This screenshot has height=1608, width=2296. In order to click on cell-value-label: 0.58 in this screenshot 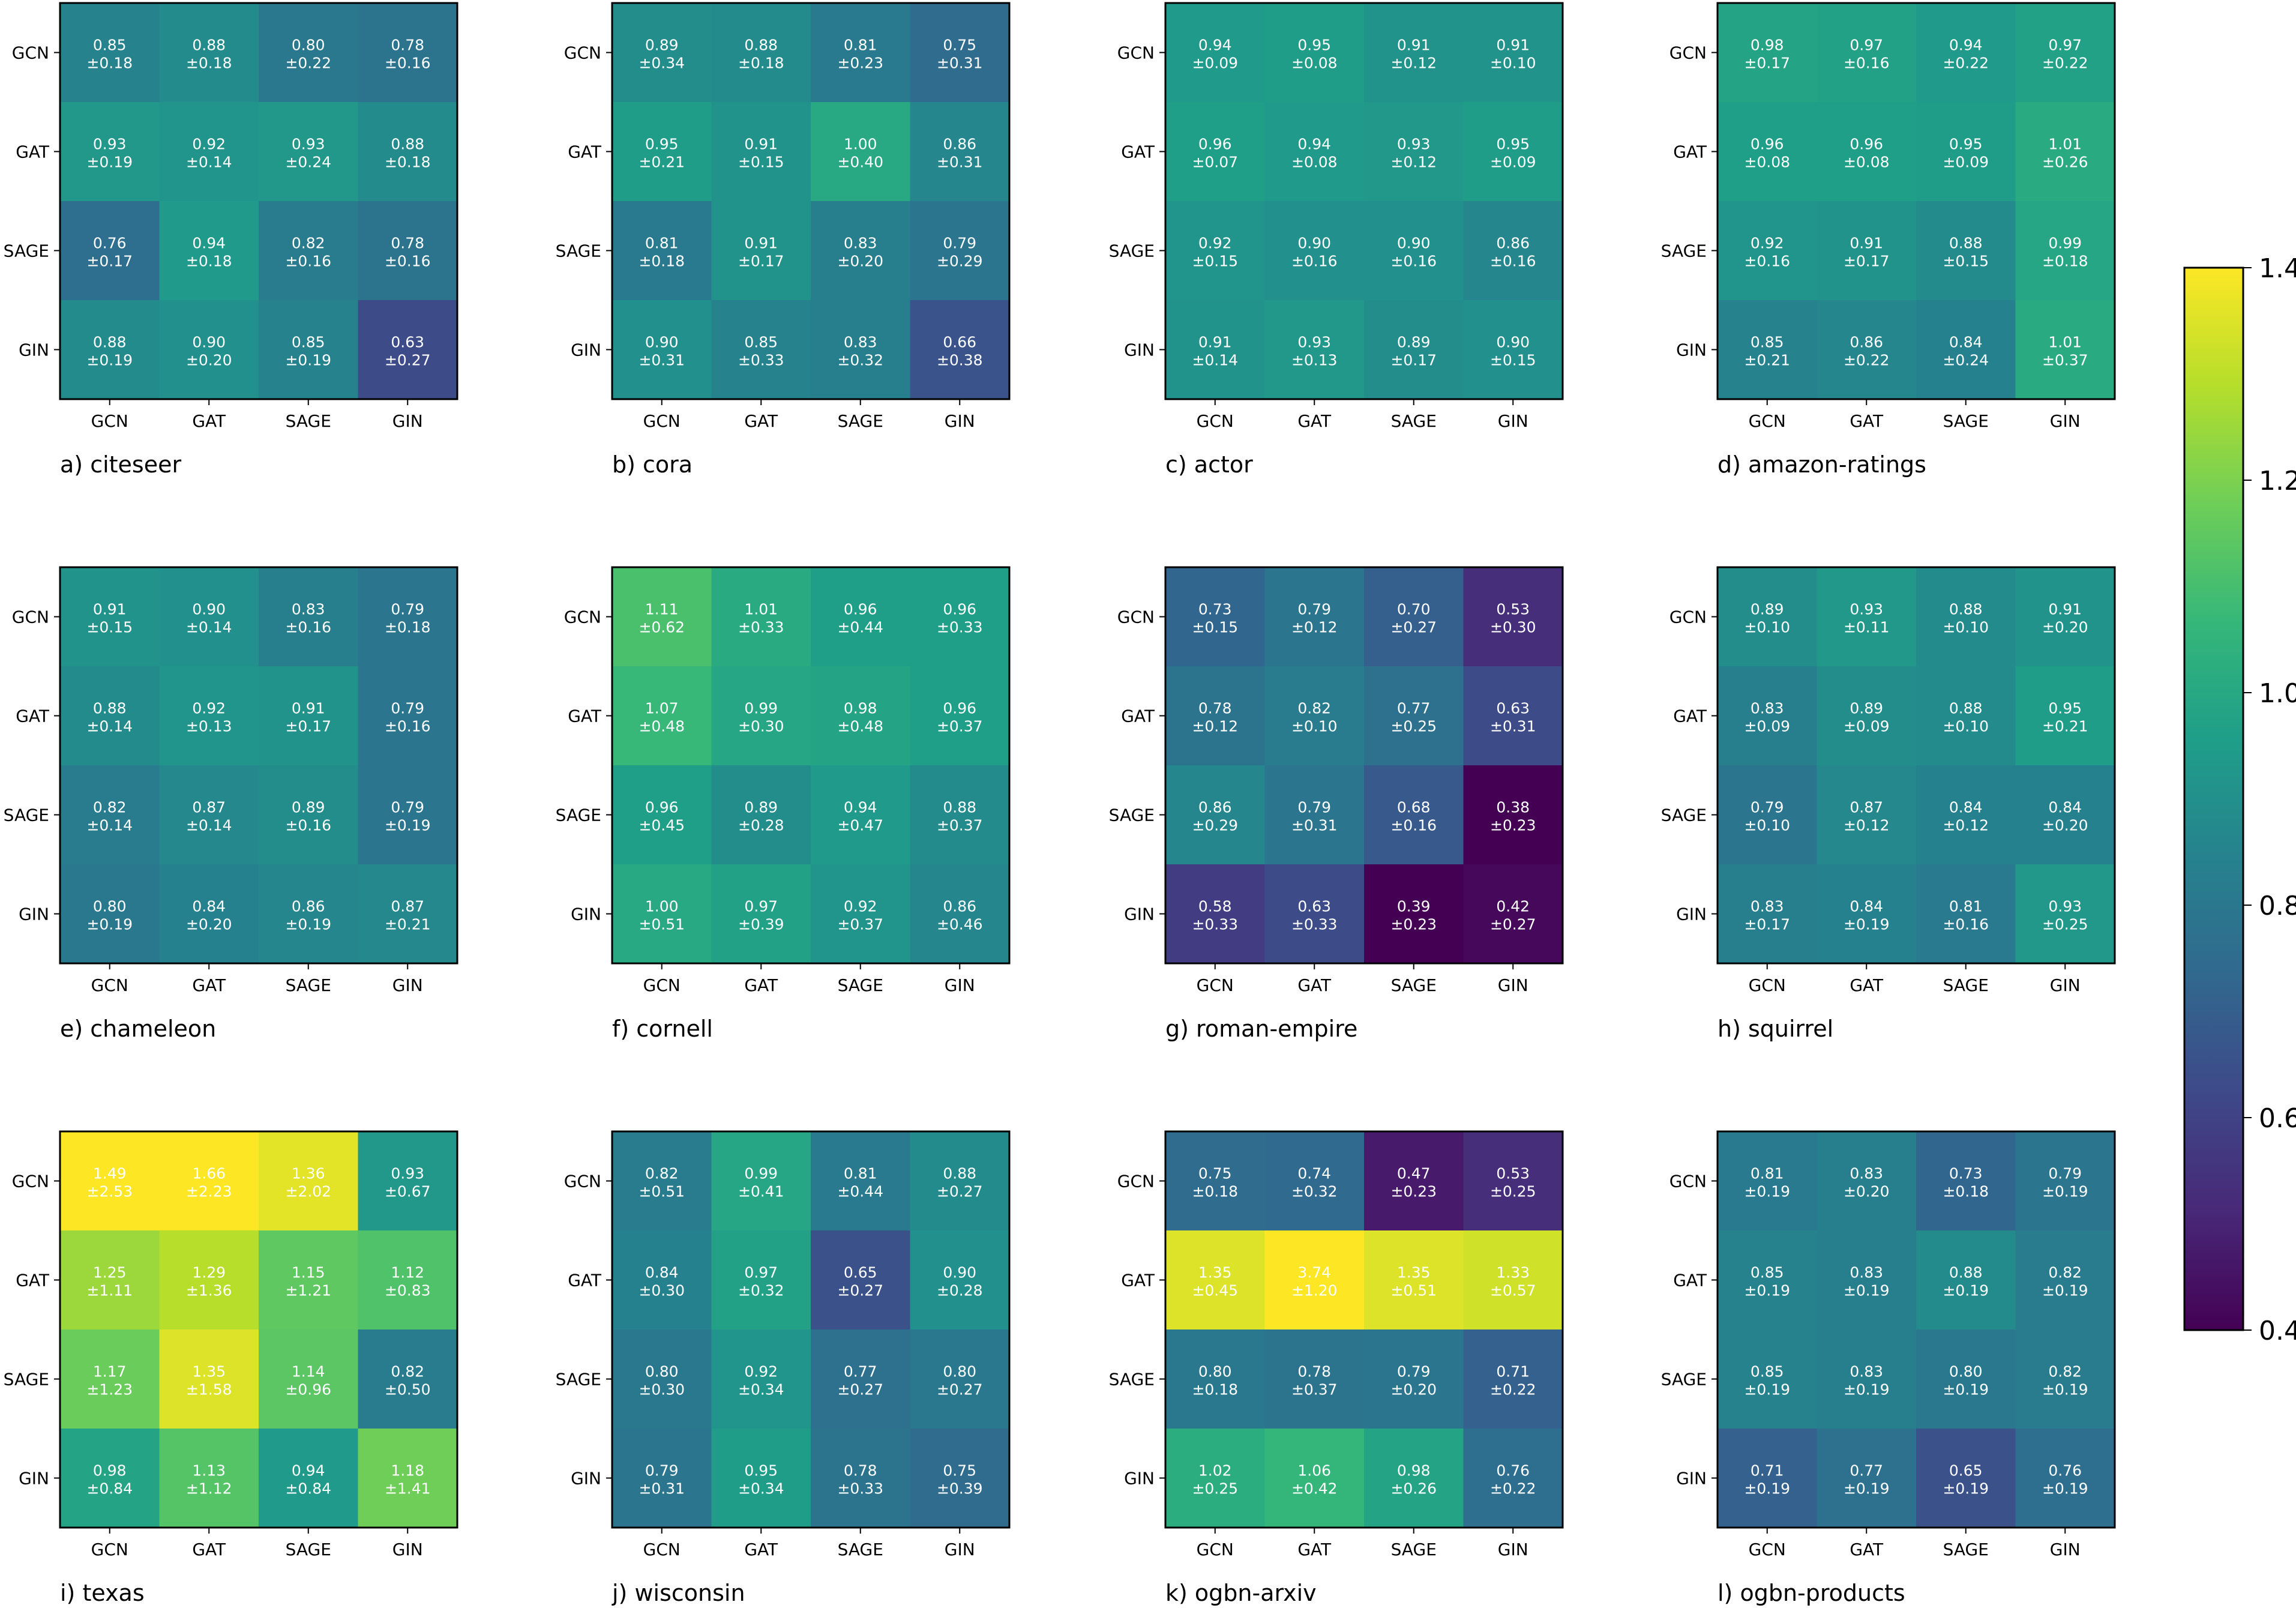, I will do `click(1215, 907)`.